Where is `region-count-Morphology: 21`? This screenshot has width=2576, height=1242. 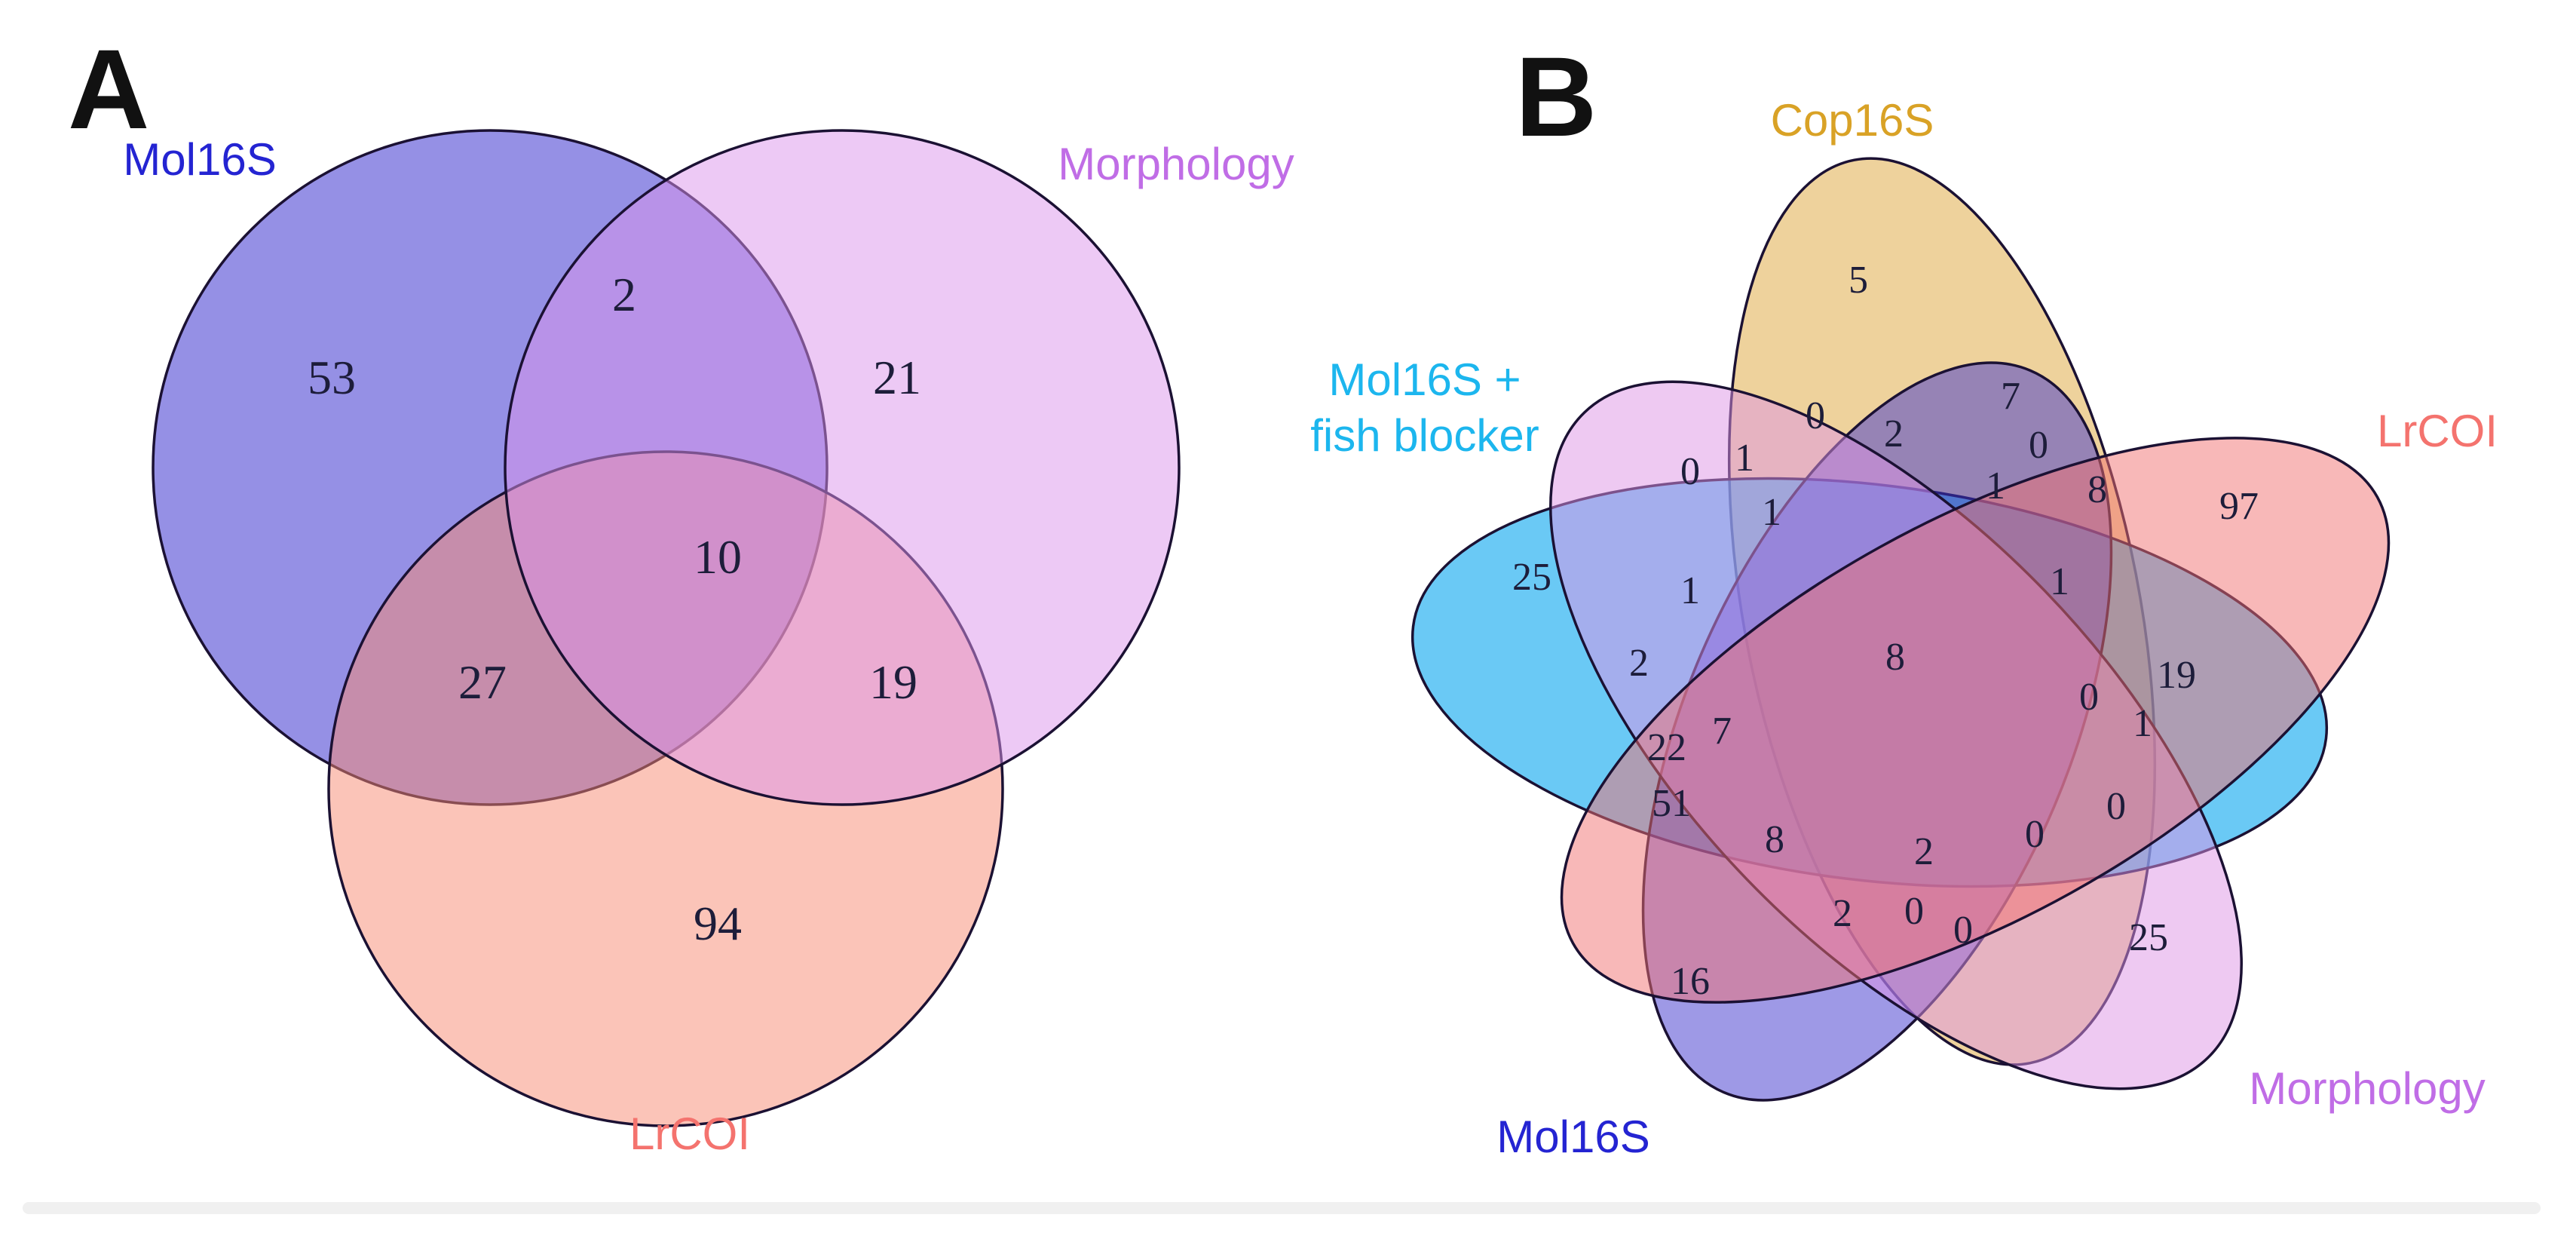
region-count-Morphology: 21 is located at coordinates (897, 377).